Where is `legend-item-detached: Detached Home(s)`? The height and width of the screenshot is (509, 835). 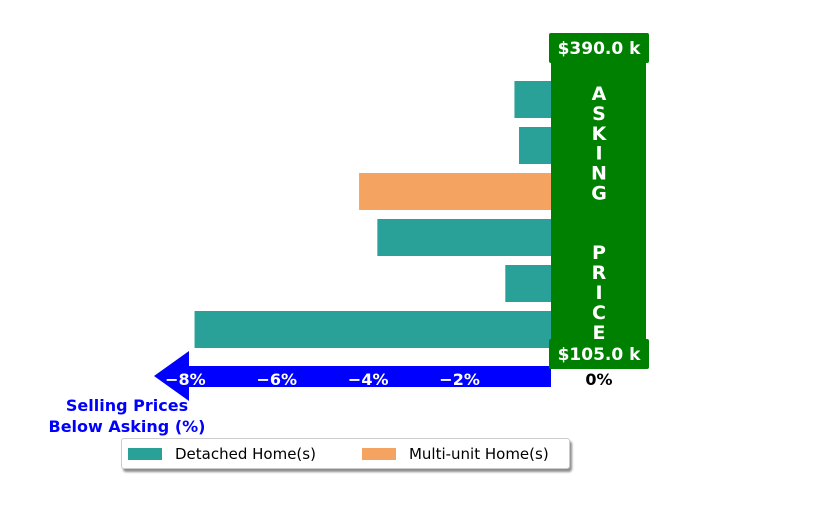 legend-item-detached: Detached Home(s) is located at coordinates (222, 454).